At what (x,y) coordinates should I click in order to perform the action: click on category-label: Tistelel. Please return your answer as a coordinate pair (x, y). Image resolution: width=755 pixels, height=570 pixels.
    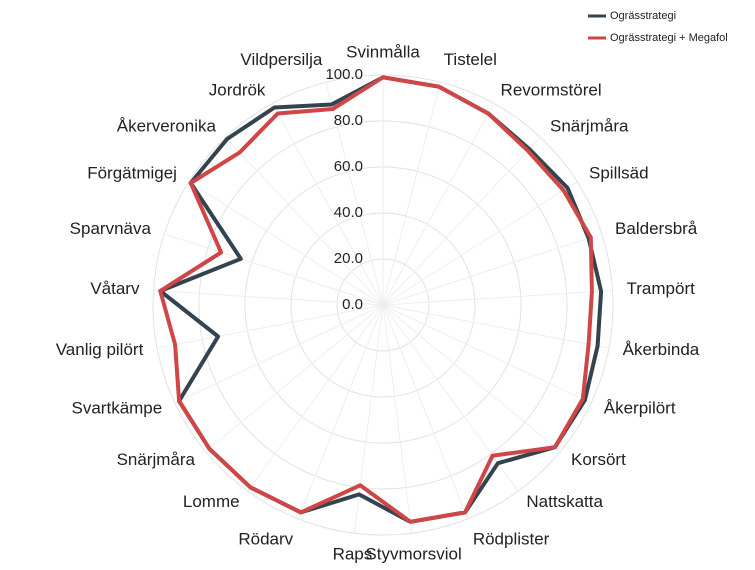
    Looking at the image, I should click on (470, 59).